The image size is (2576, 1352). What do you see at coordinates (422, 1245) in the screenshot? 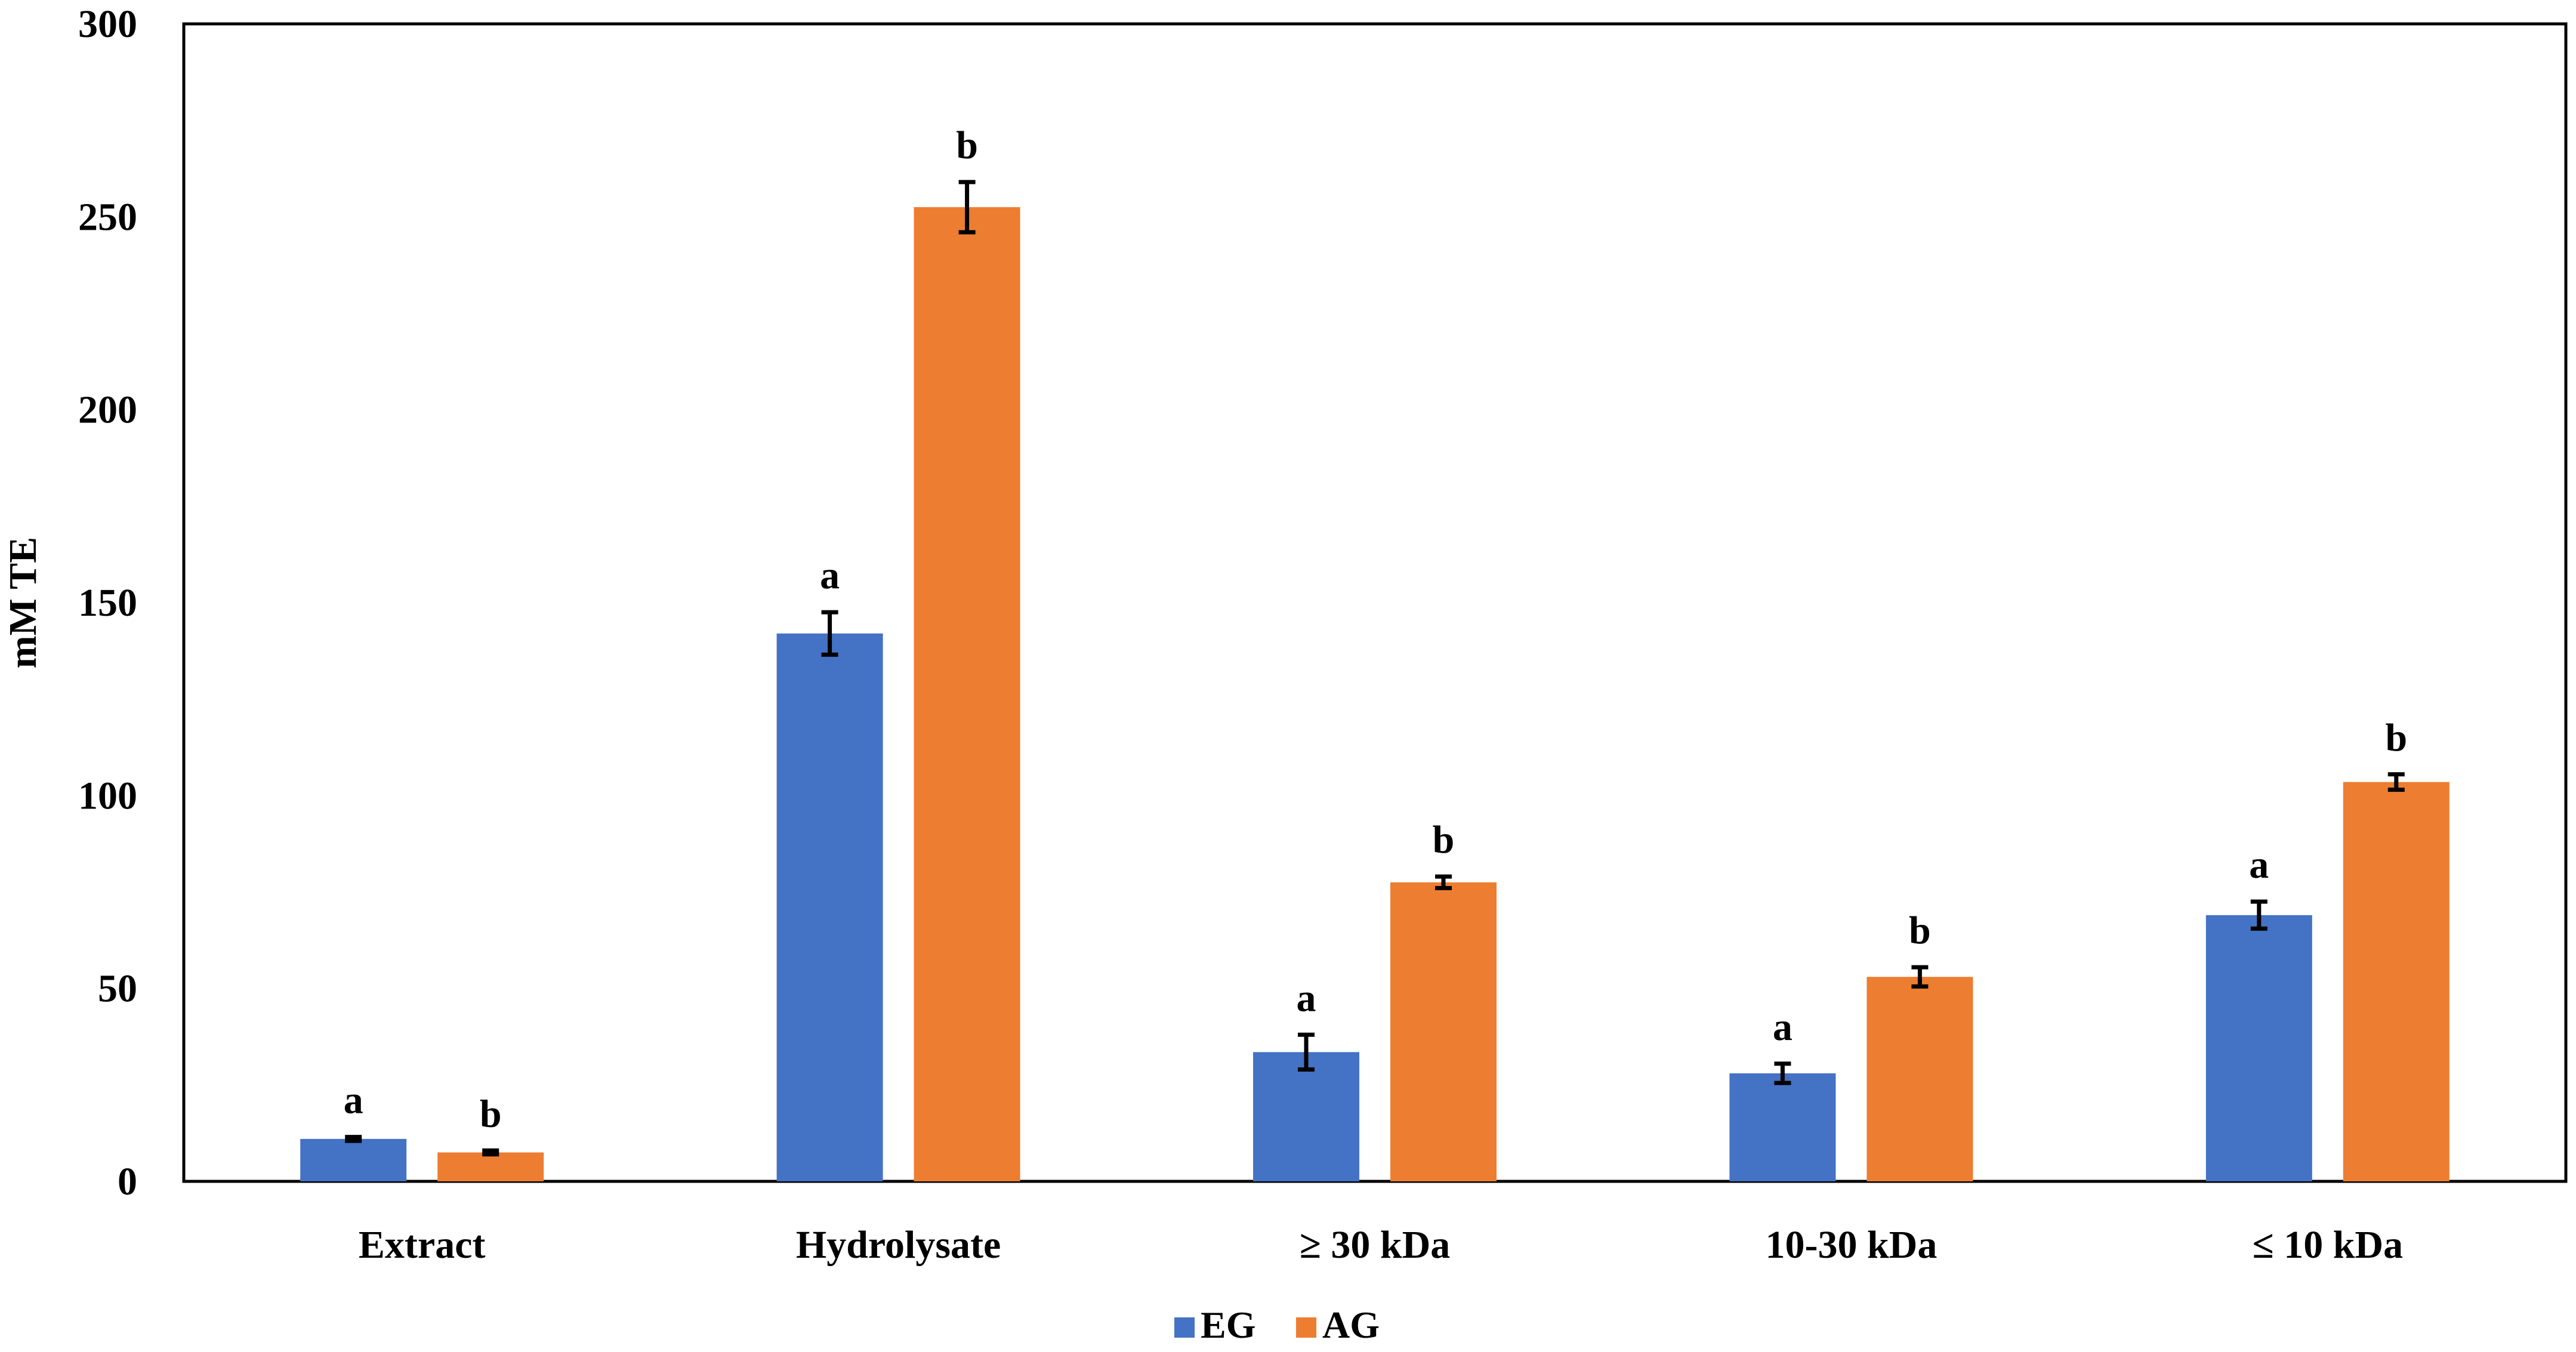
I see `category-label: Extract` at bounding box center [422, 1245].